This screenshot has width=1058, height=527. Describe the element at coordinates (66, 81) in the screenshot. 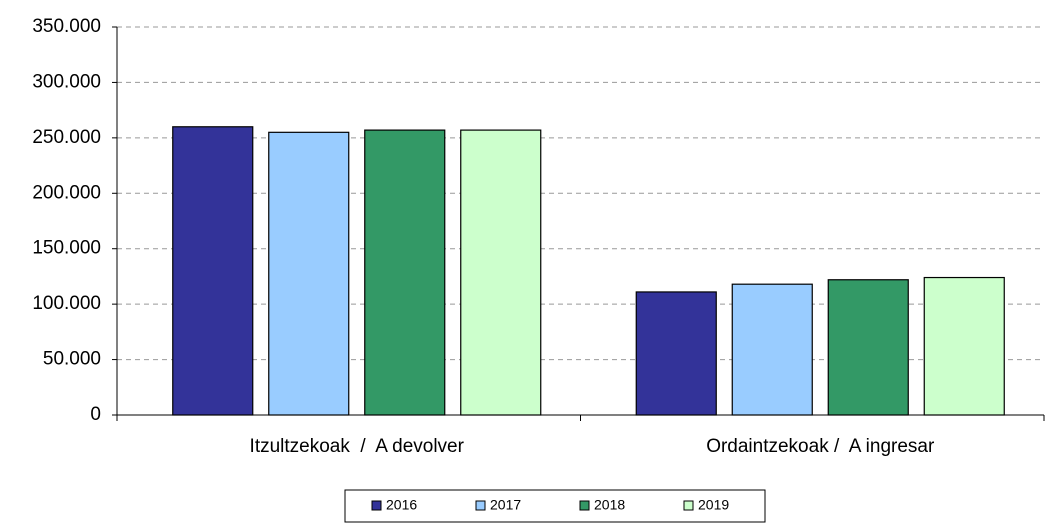

I see `y-tick-label: 300.000` at that location.